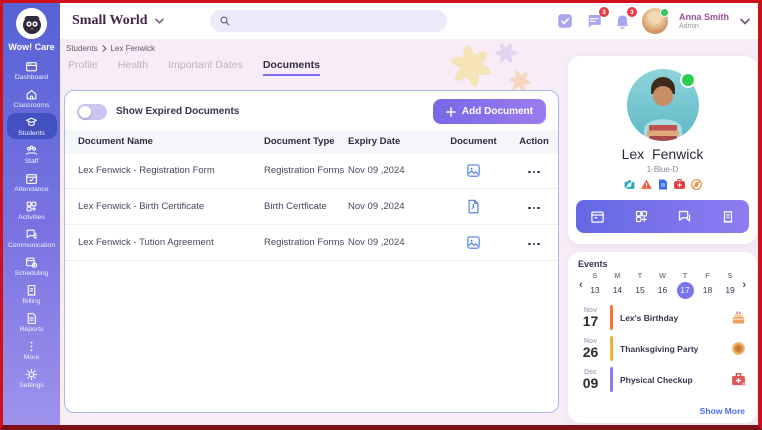 Image resolution: width=762 pixels, height=430 pixels. Describe the element at coordinates (696, 184) in the screenshot. I see `food-restriction-icon` at that location.